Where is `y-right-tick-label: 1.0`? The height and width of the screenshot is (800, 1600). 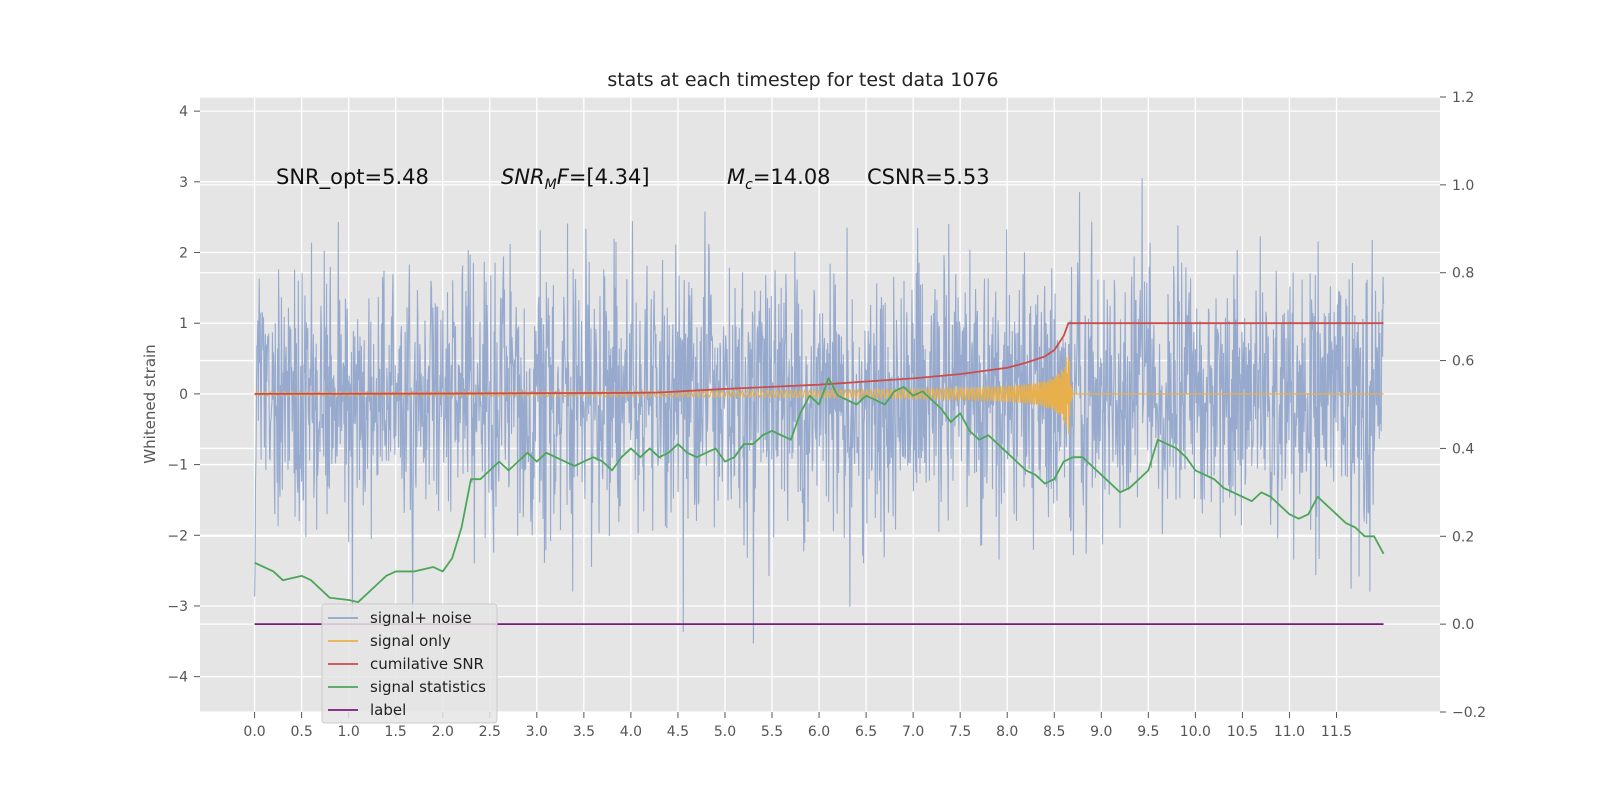 y-right-tick-label: 1.0 is located at coordinates (1463, 186).